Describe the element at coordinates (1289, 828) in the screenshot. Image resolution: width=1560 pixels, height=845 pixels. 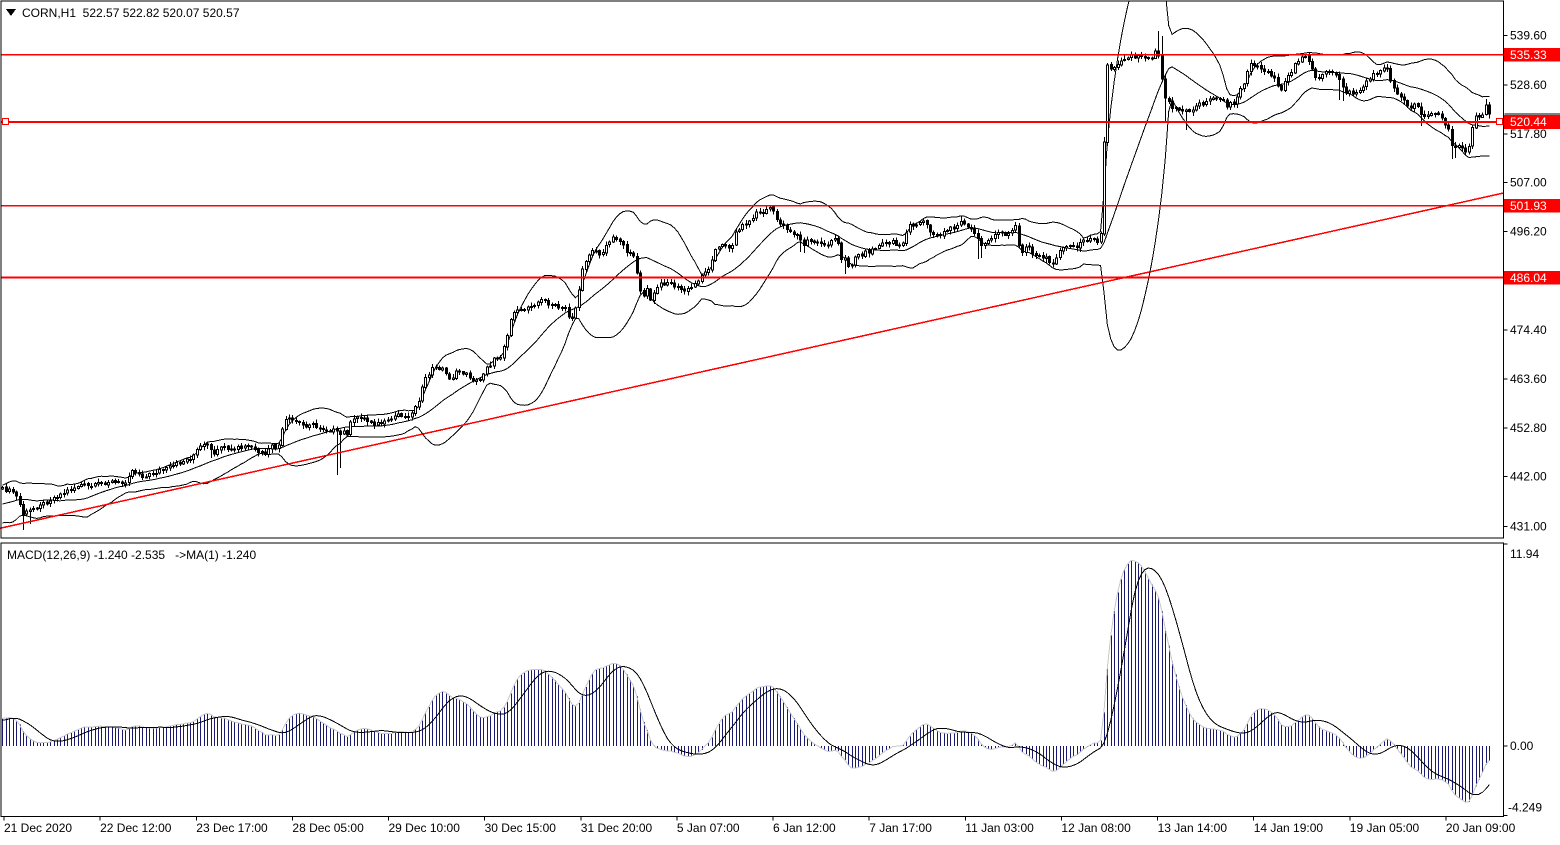
I see `svg-text: 14 Jan 19:00` at that location.